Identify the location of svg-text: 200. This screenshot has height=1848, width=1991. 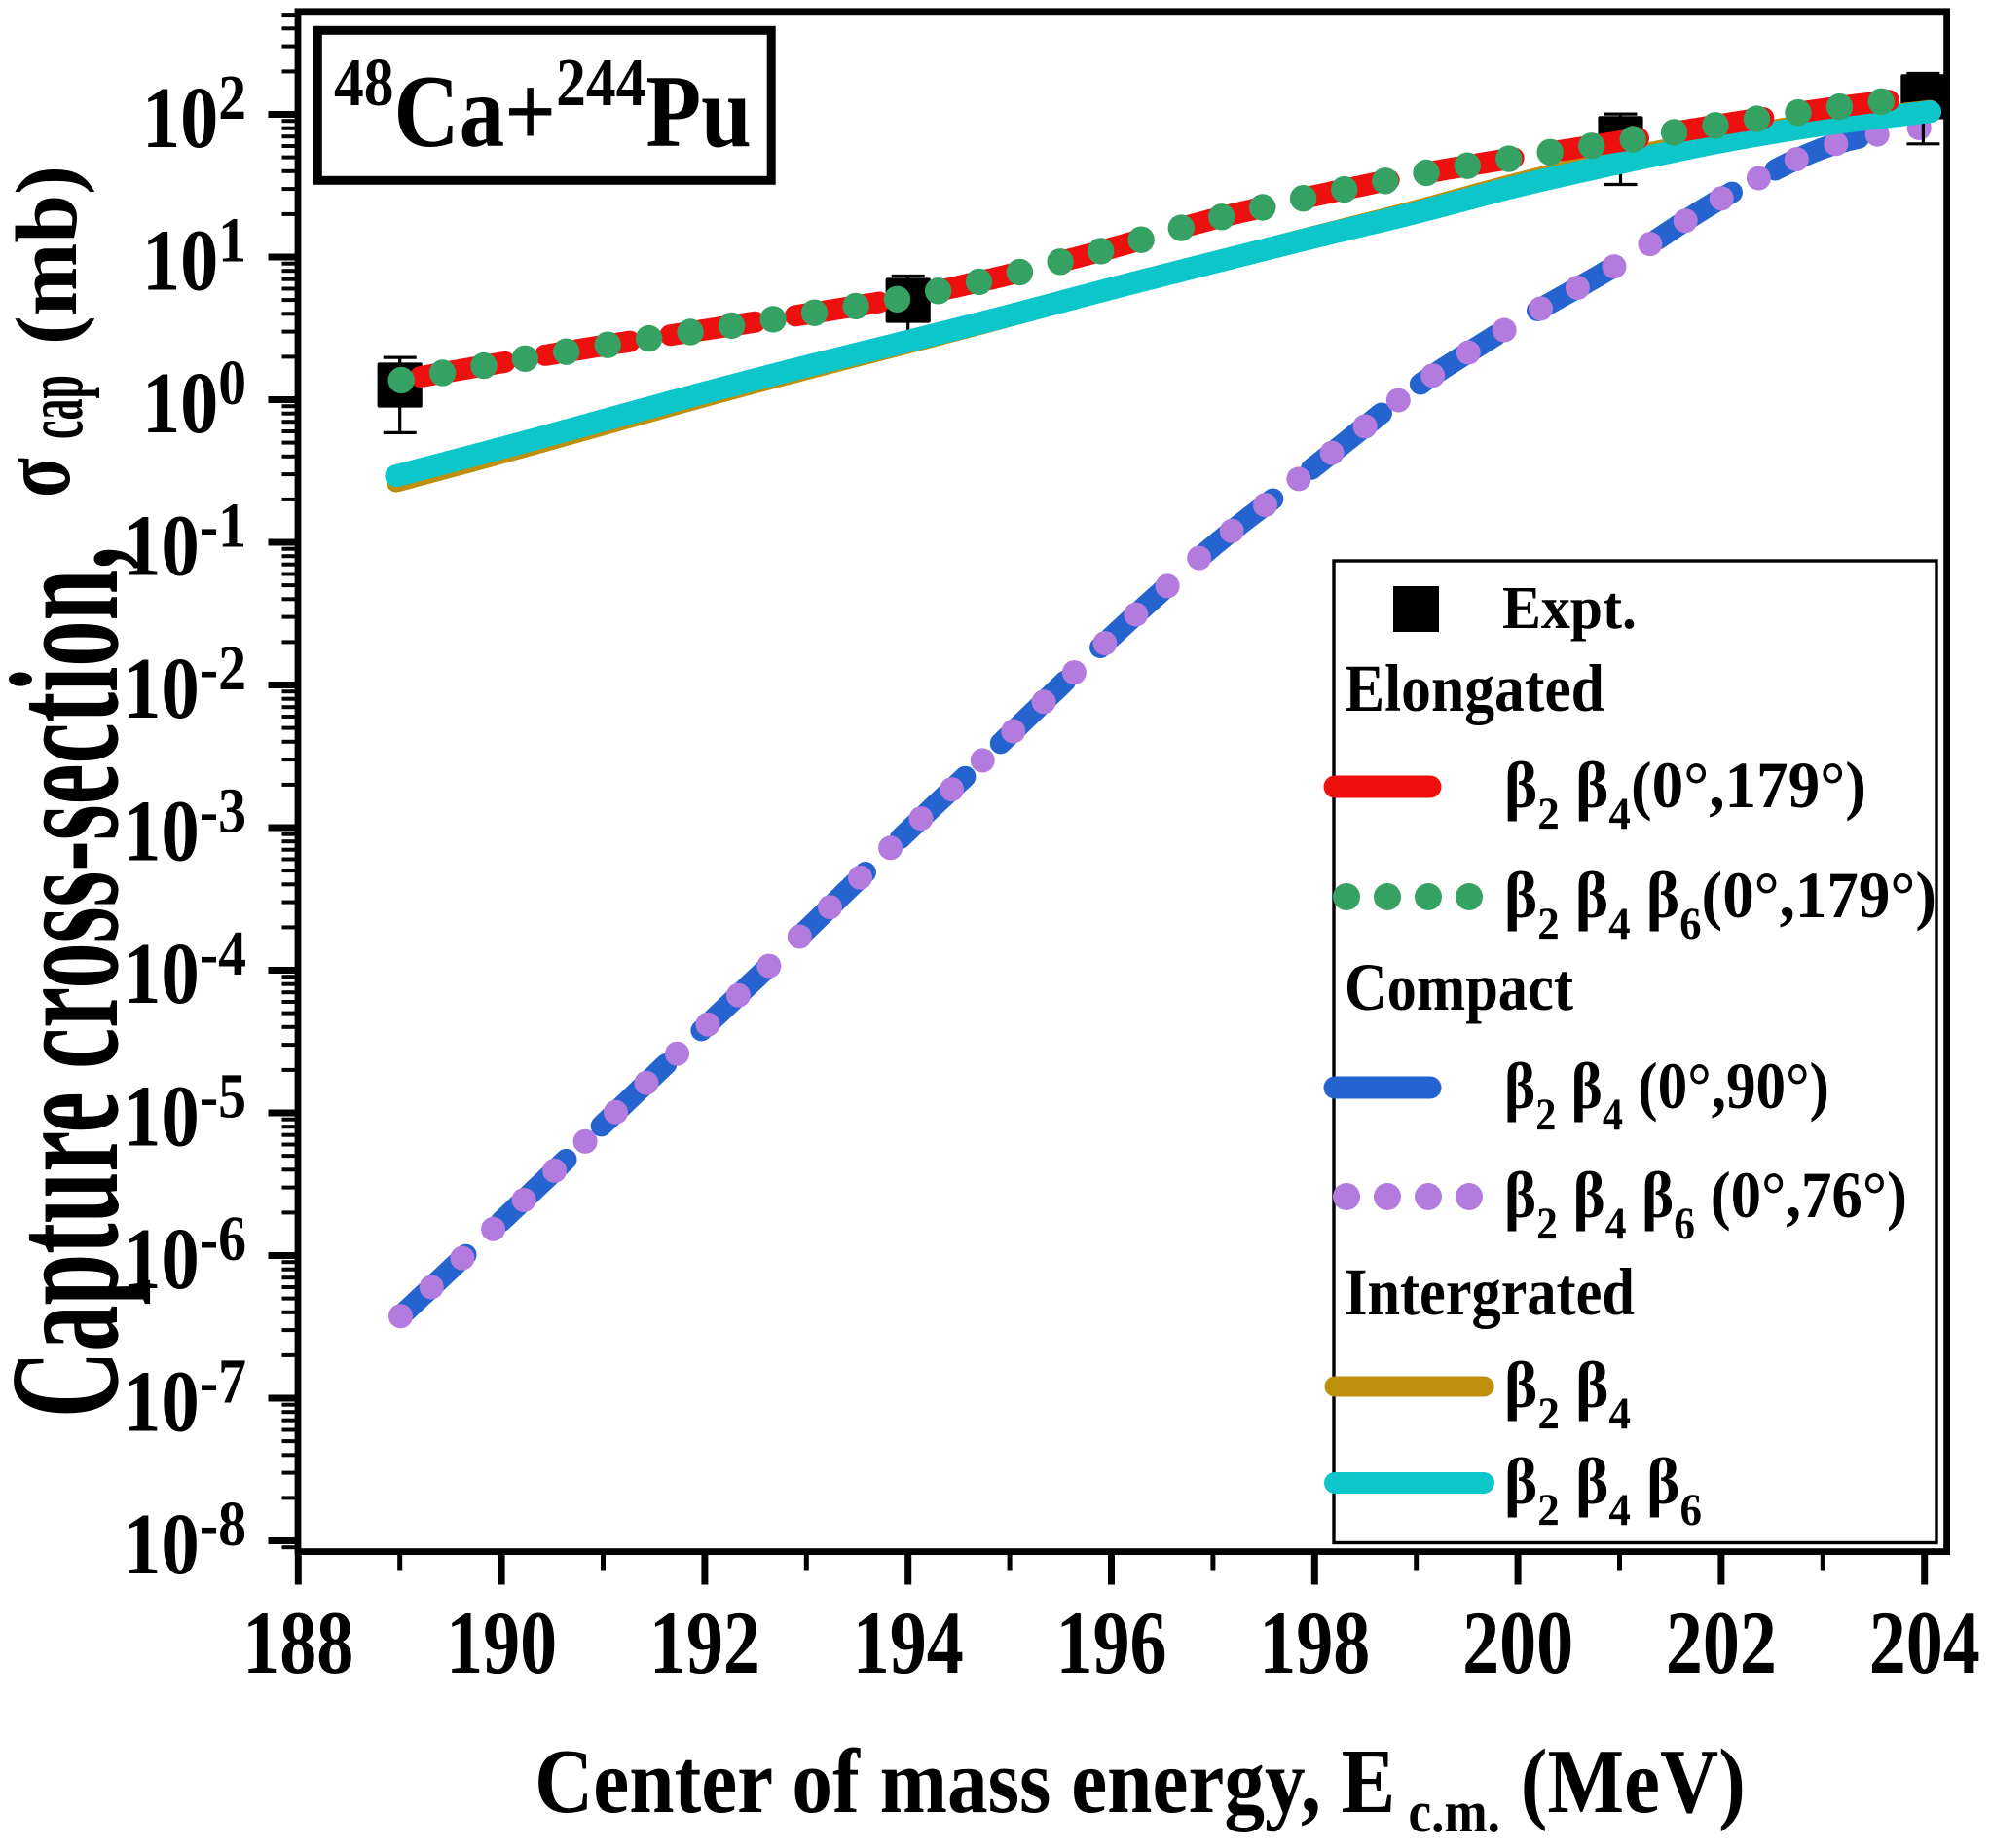
(1517, 1643).